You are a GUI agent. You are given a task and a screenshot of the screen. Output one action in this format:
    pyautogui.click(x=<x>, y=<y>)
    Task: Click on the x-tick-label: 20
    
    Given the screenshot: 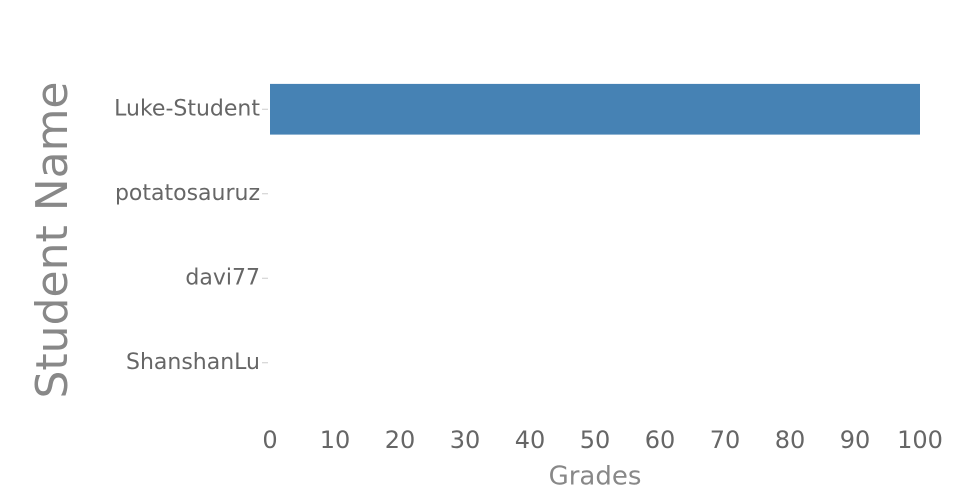 What is the action you would take?
    pyautogui.click(x=400, y=440)
    